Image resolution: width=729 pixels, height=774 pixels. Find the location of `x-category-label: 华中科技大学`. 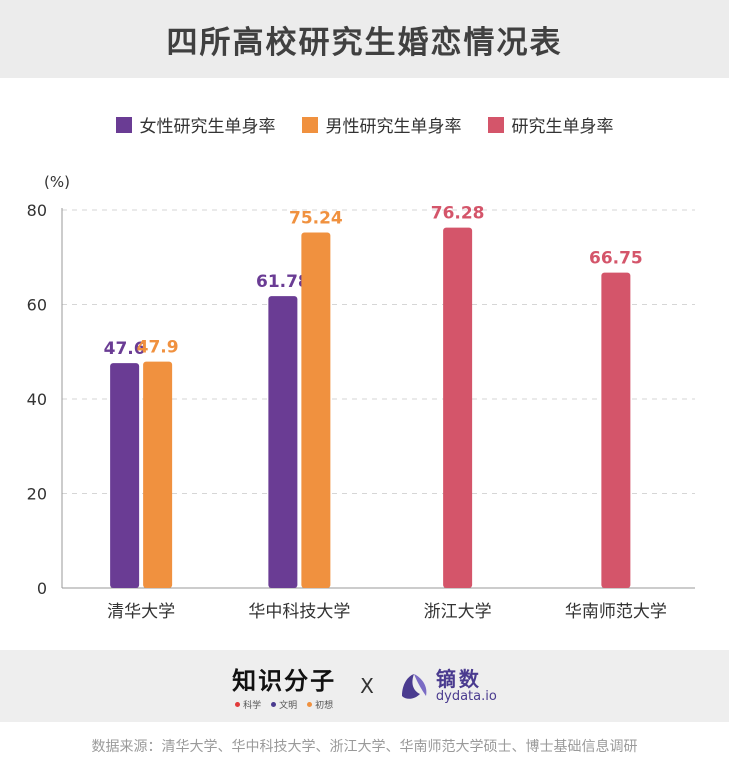

x-category-label: 华中科技大学 is located at coordinates (299, 612).